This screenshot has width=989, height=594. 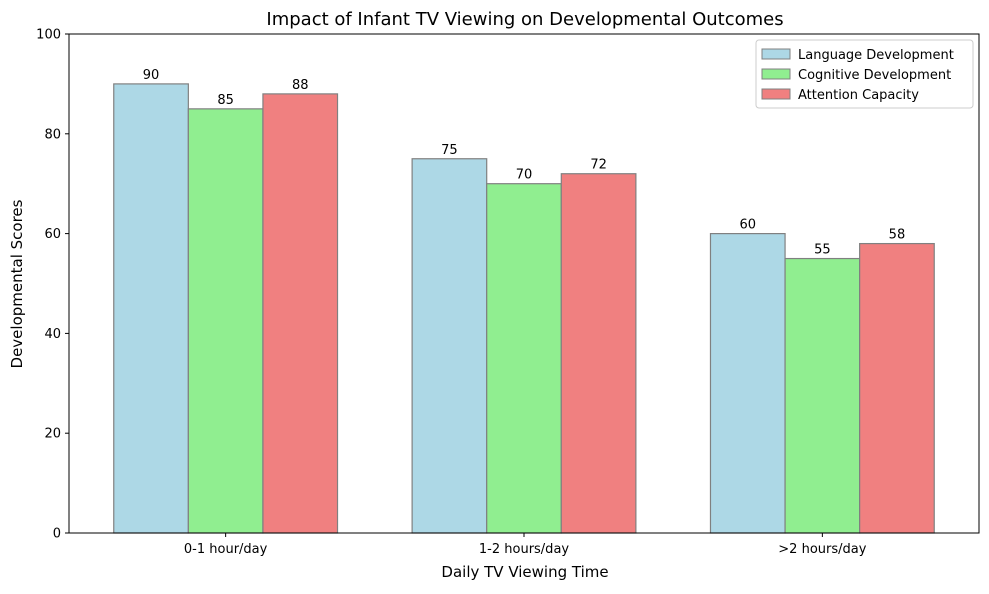 What do you see at coordinates (524, 549) in the screenshot?
I see `x-tick-label-2: 1-2 hours/day` at bounding box center [524, 549].